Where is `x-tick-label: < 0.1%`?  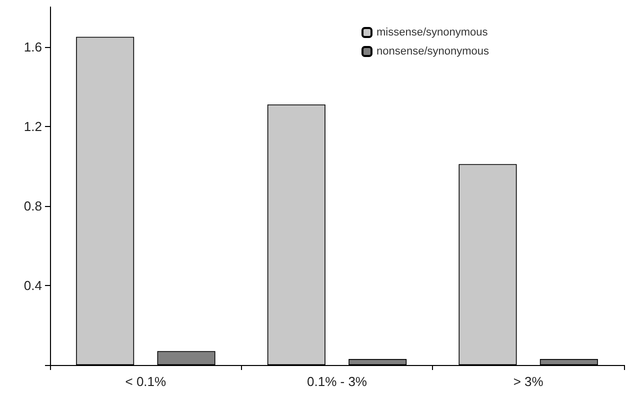
x-tick-label: < 0.1% is located at coordinates (146, 381).